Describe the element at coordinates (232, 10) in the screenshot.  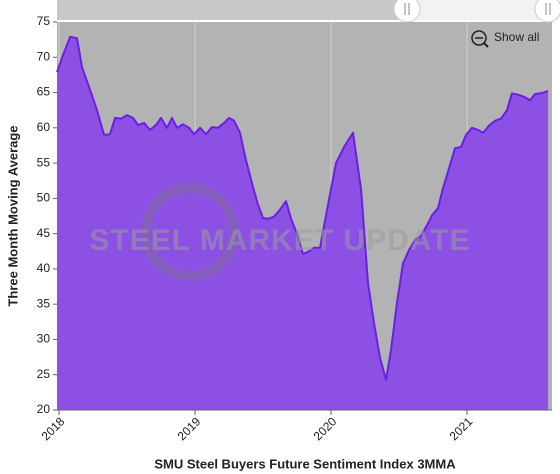
I see `navigator-track` at that location.